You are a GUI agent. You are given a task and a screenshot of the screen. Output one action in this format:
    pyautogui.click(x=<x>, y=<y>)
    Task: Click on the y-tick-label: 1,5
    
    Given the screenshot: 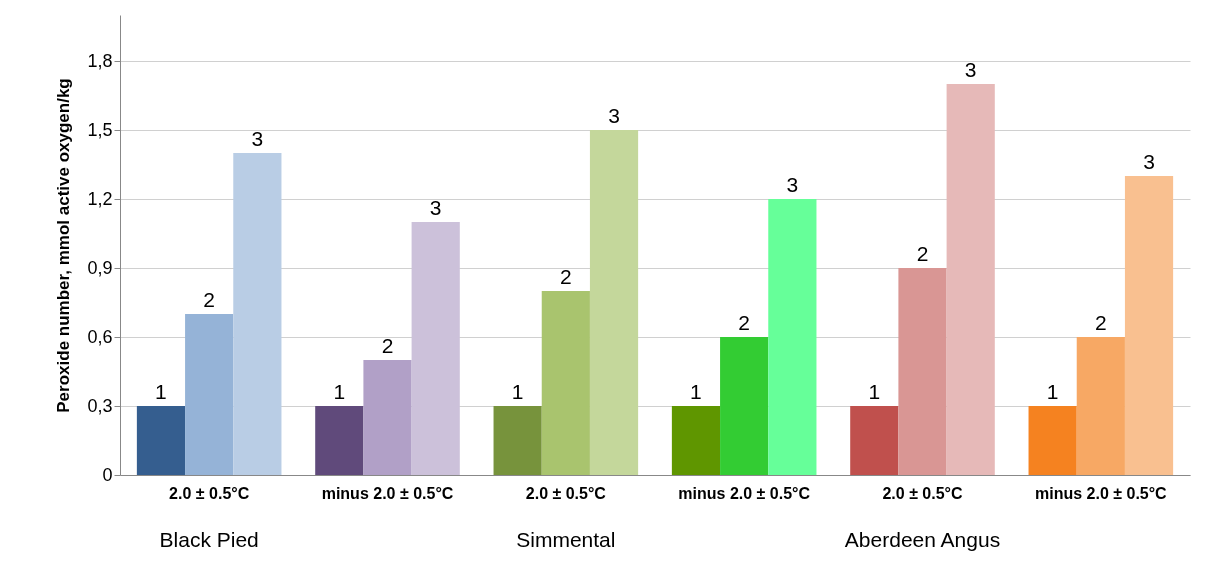 What is the action you would take?
    pyautogui.click(x=100, y=129)
    